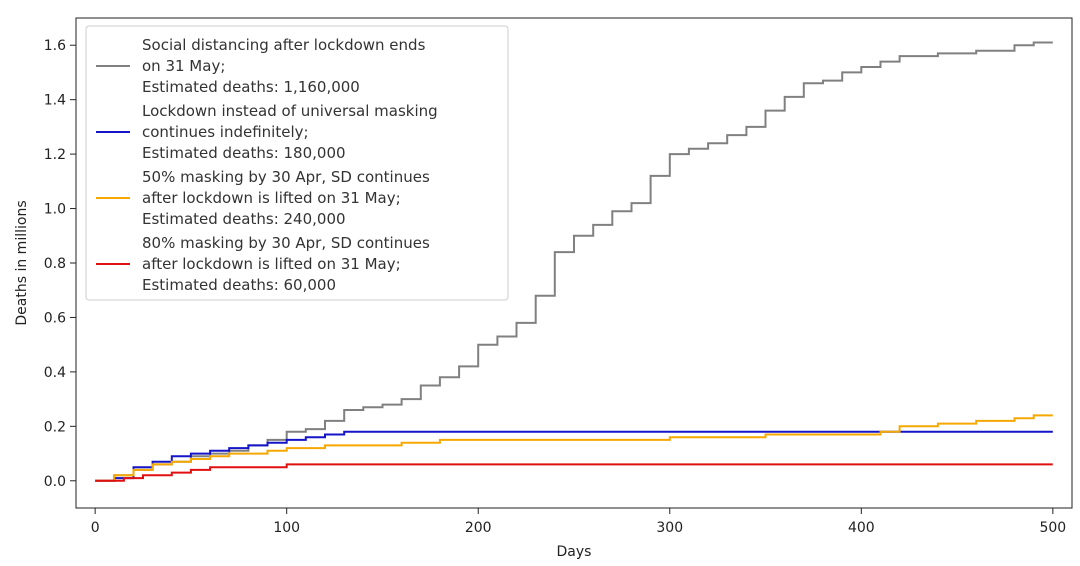 Image resolution: width=1080 pixels, height=566 pixels. What do you see at coordinates (55, 210) in the screenshot?
I see `y-tick-label: 1.0` at bounding box center [55, 210].